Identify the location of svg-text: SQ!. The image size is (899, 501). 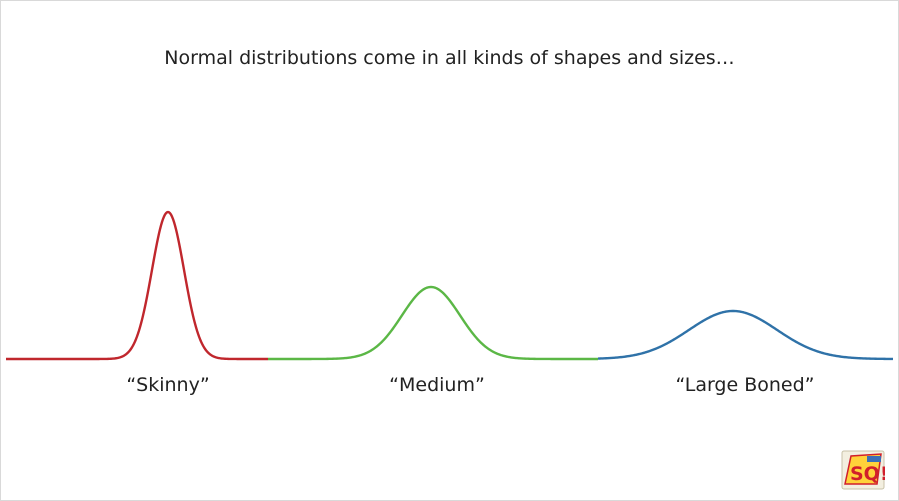
(867, 474).